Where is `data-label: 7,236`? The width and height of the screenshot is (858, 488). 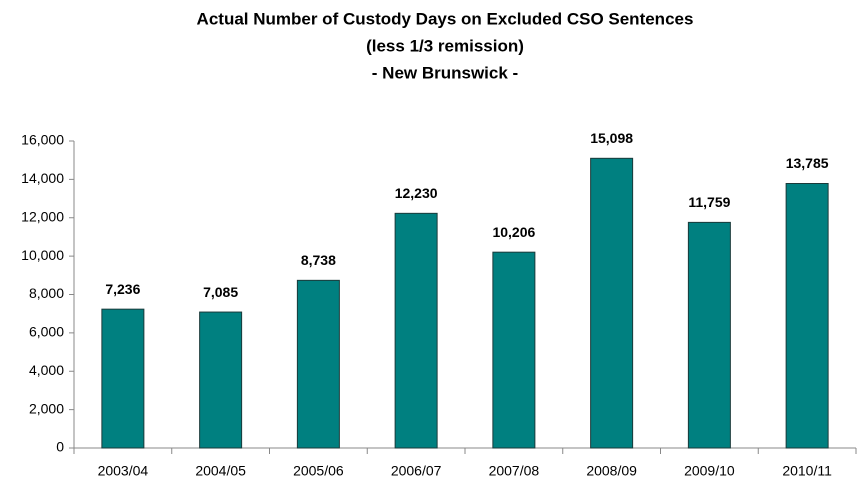 data-label: 7,236 is located at coordinates (122, 289).